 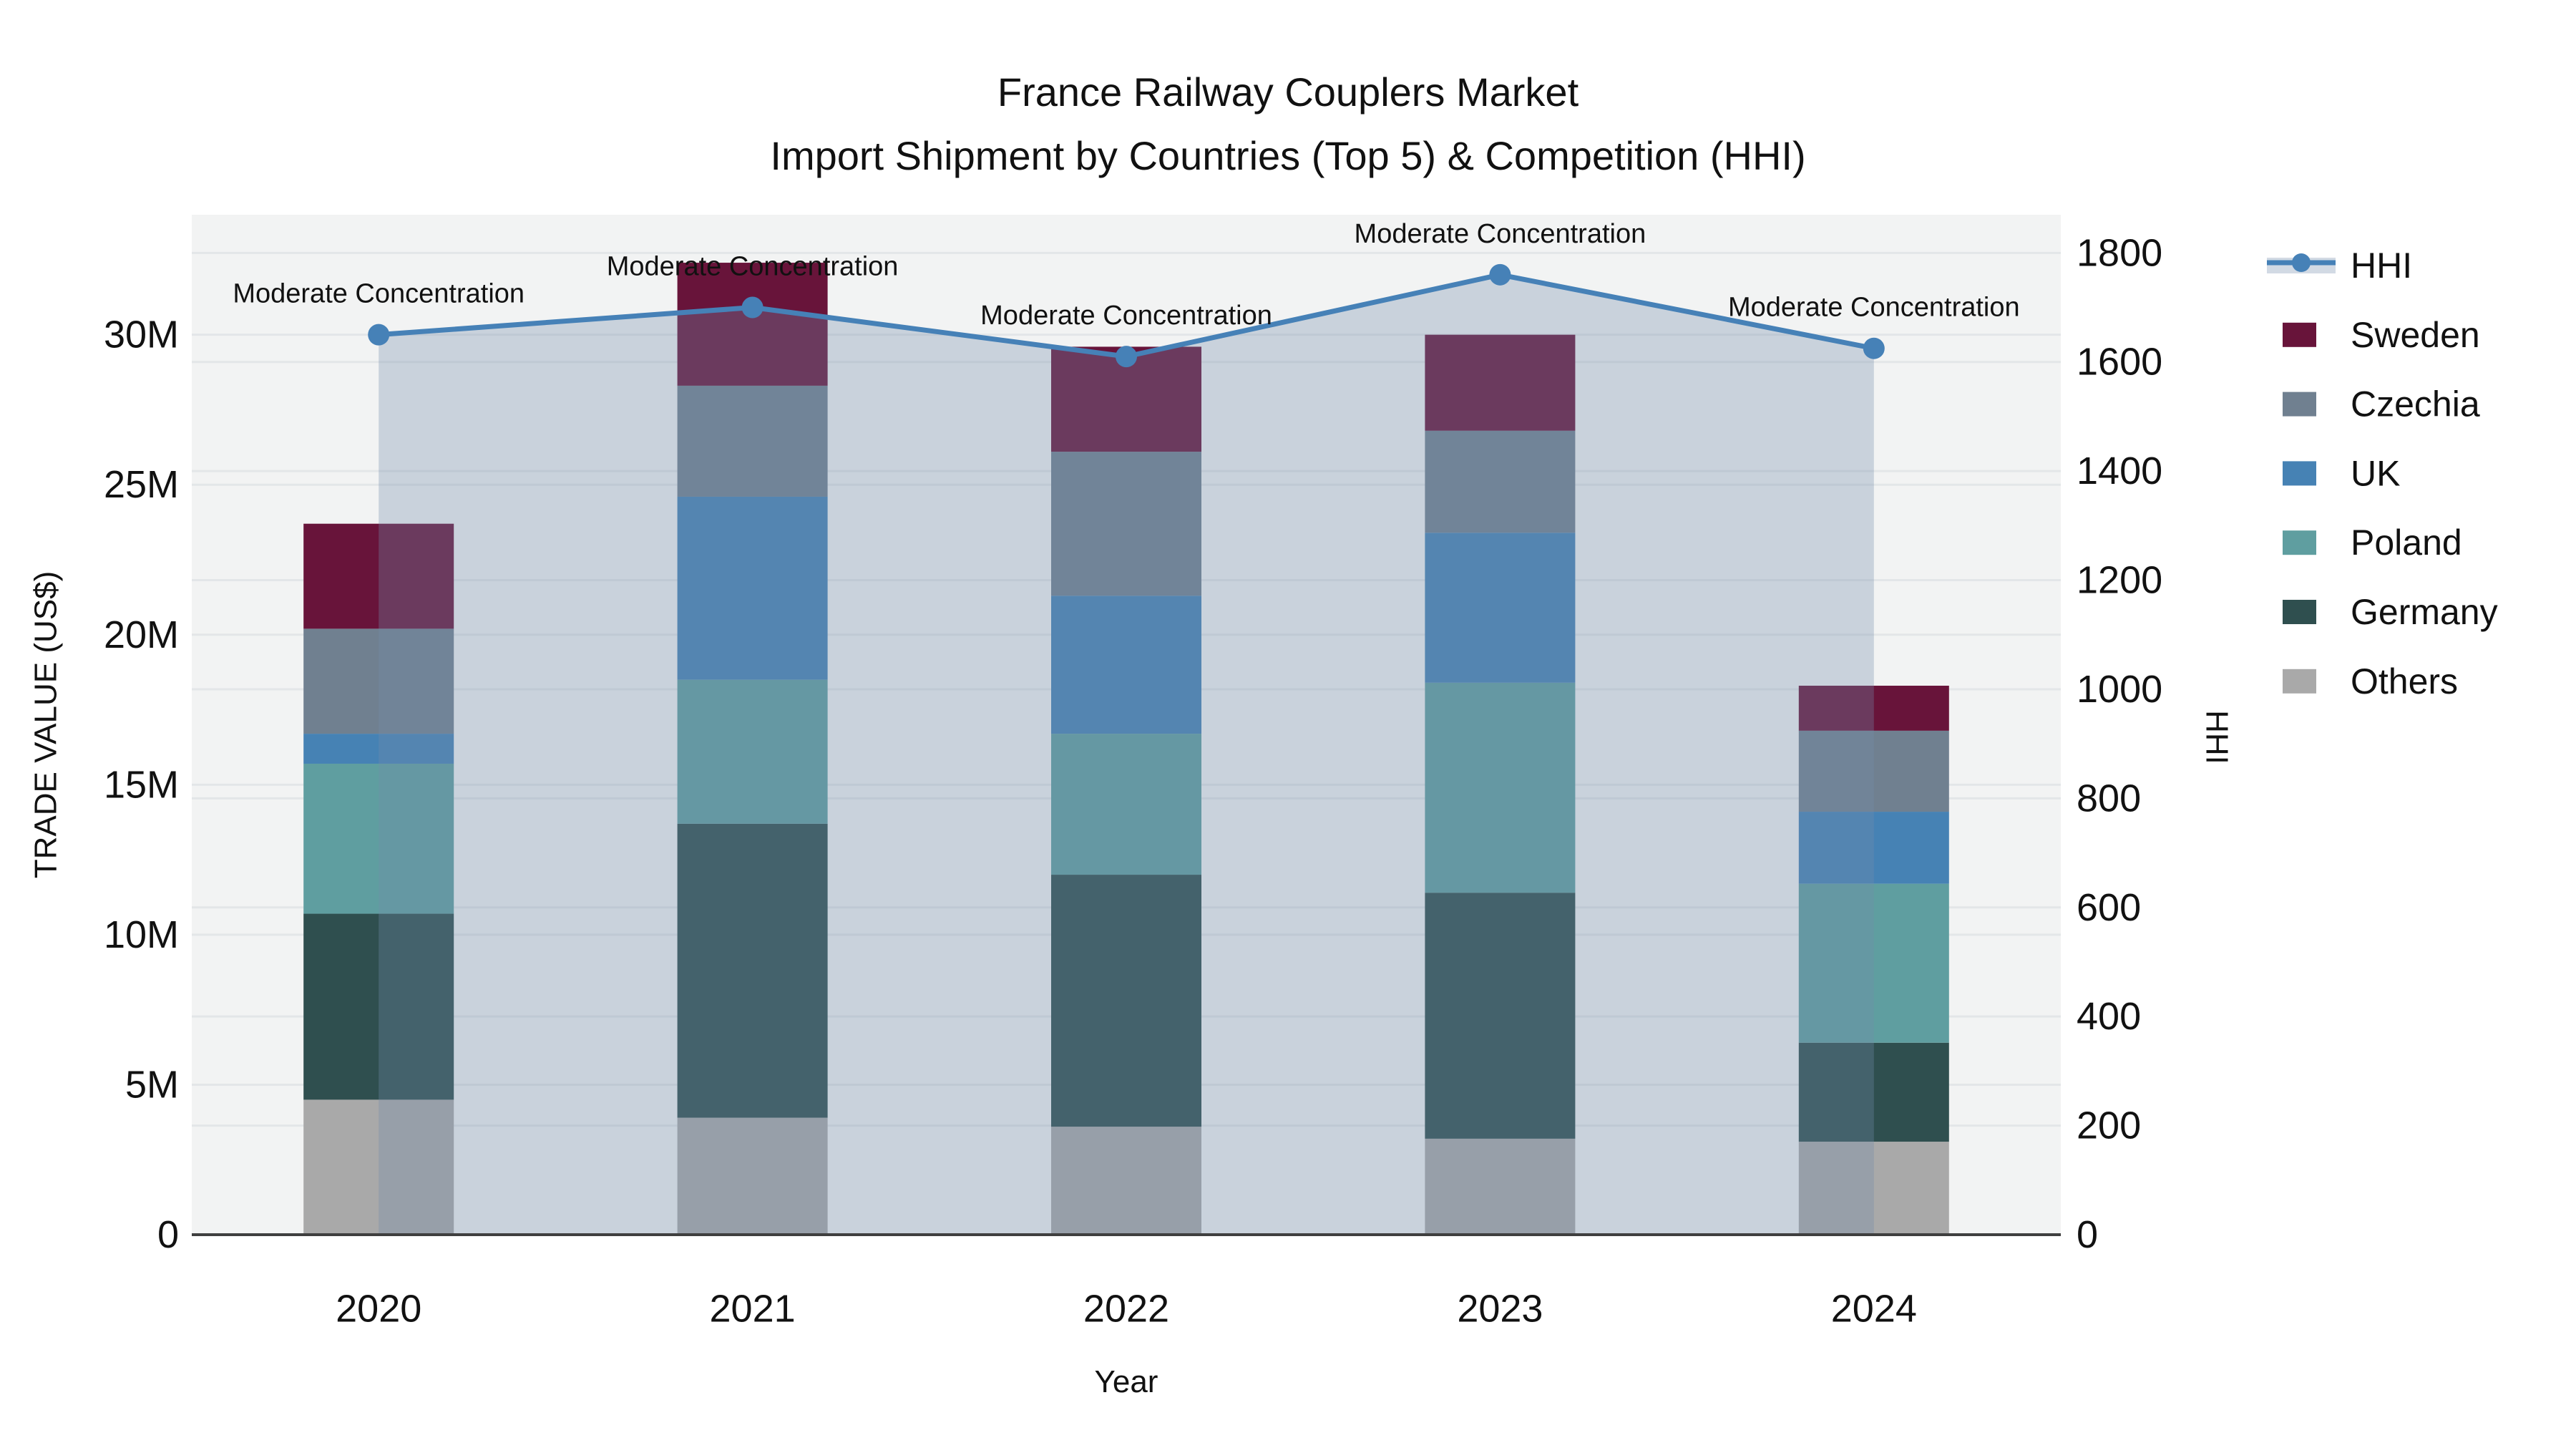 I want to click on bar-2022-czechia, so click(x=1126, y=524).